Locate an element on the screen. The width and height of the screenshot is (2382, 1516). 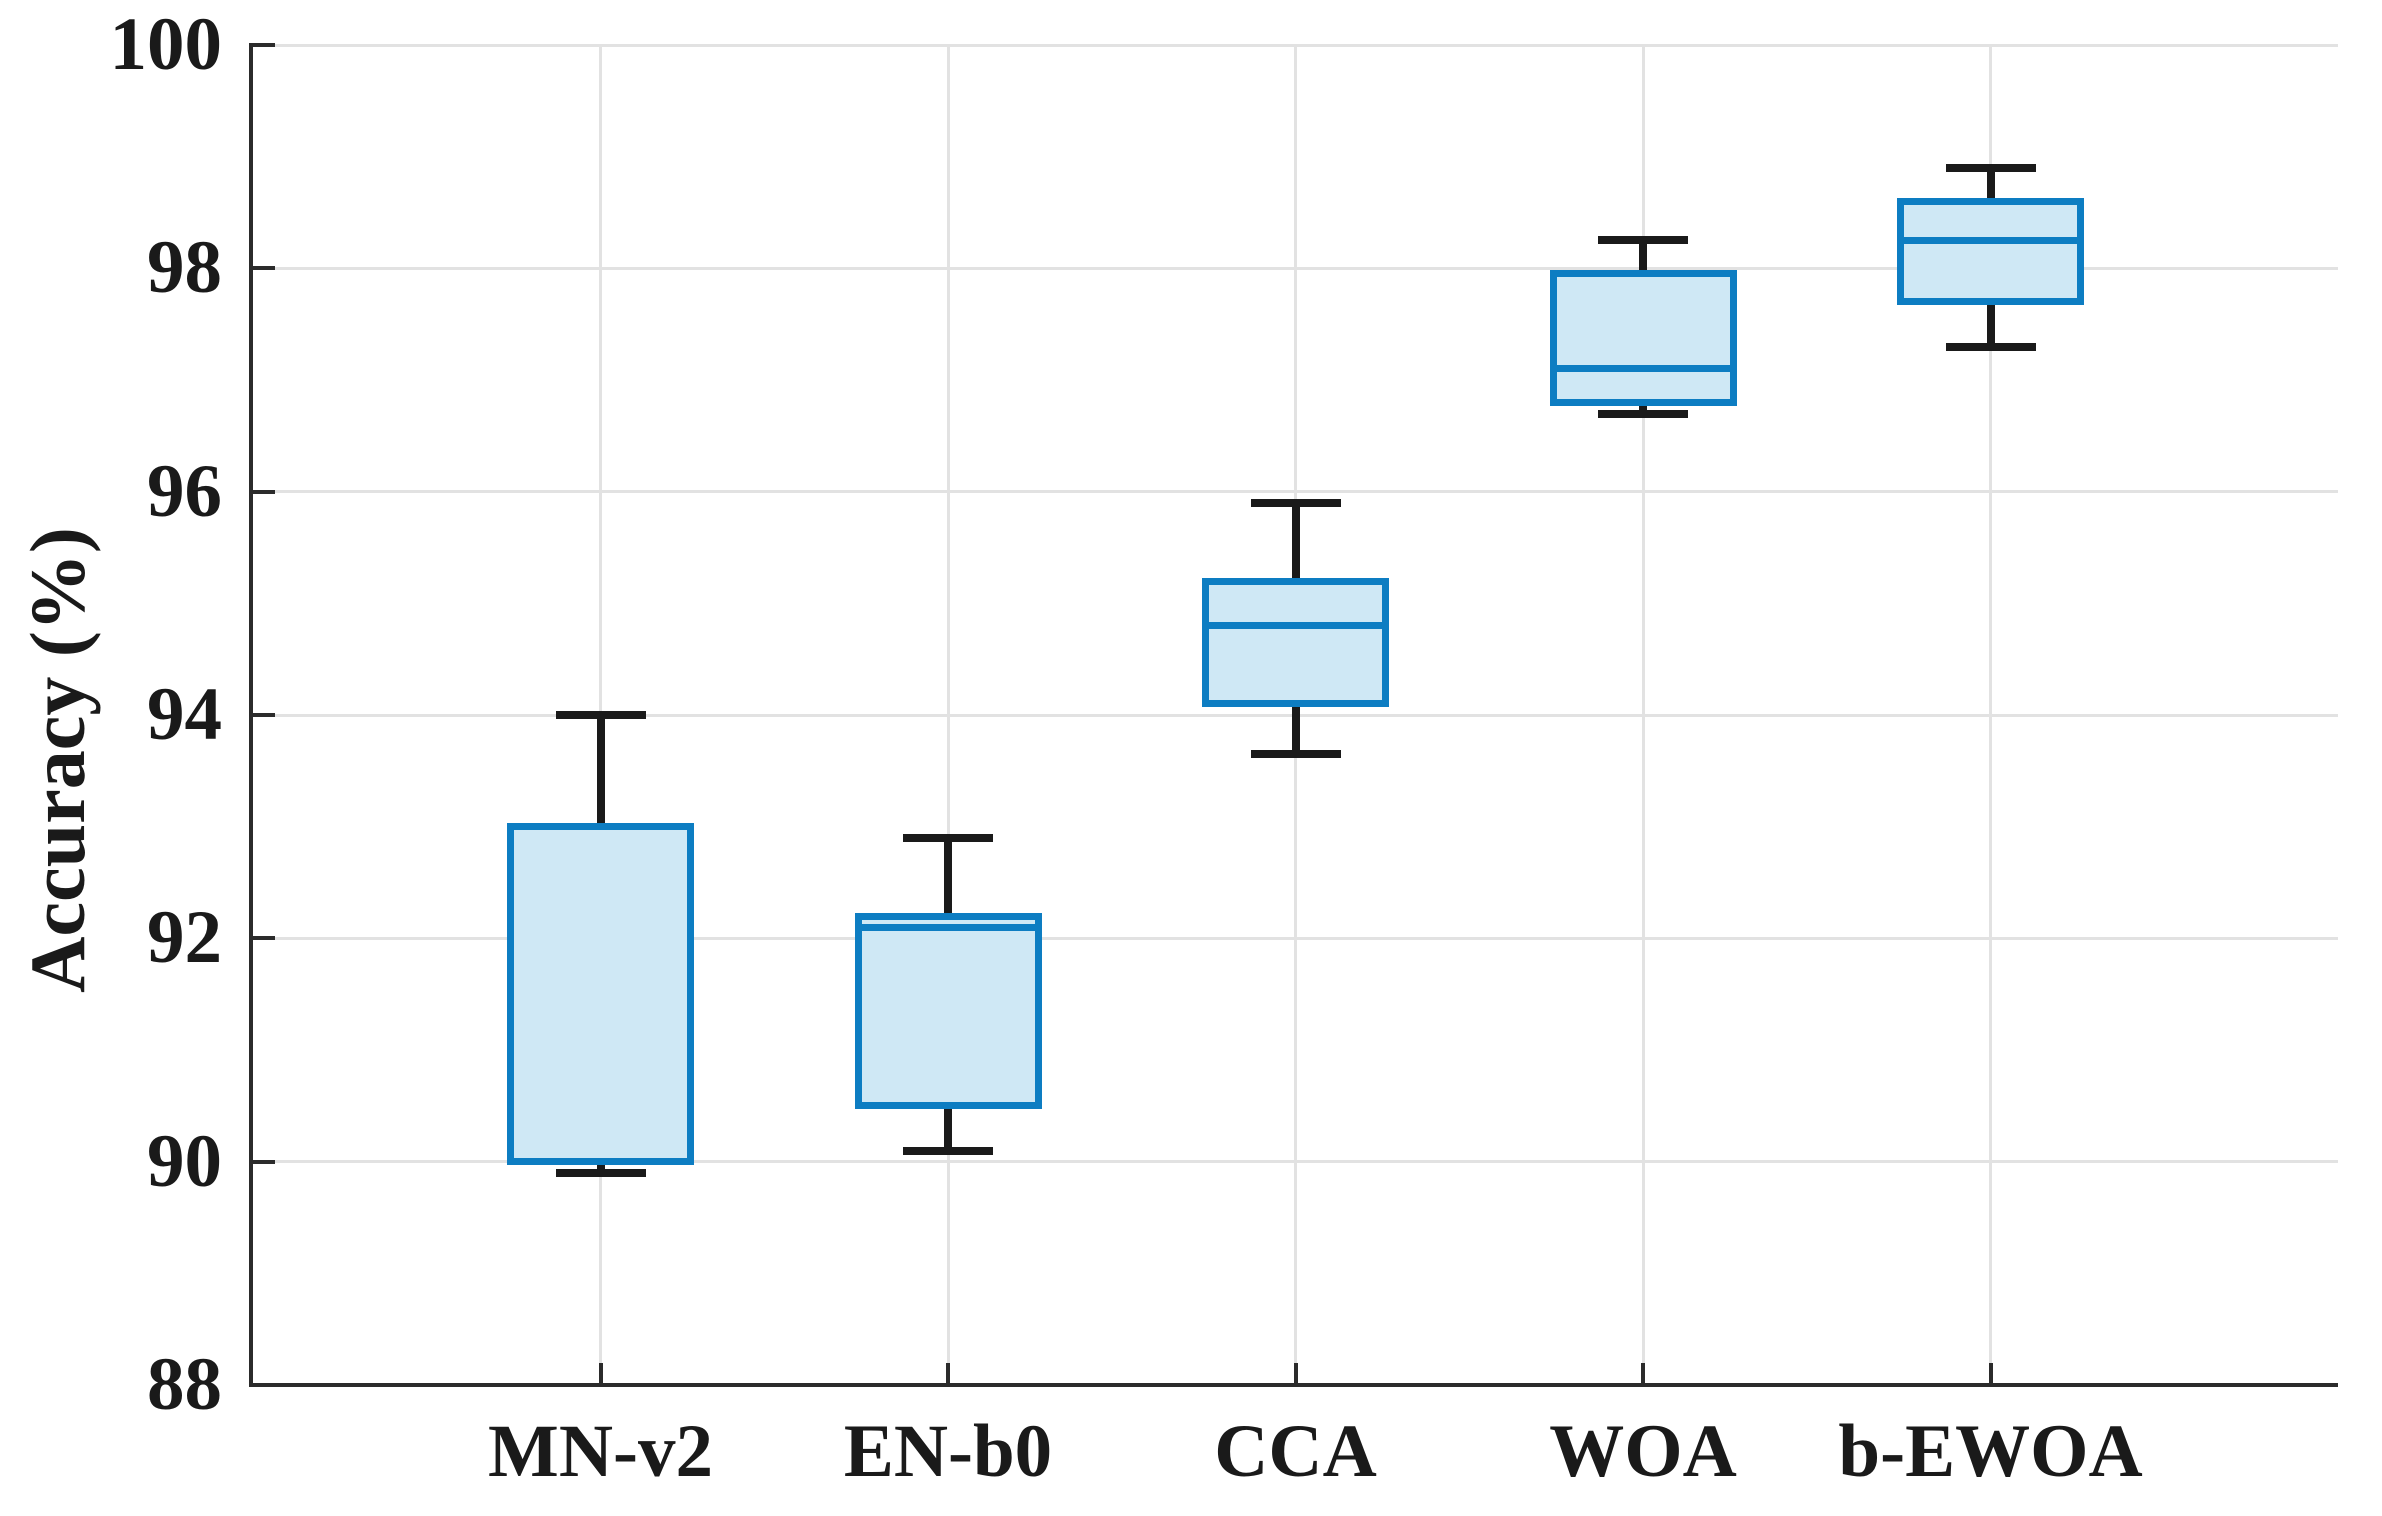
box-b-EWOA is located at coordinates (1990, 251).